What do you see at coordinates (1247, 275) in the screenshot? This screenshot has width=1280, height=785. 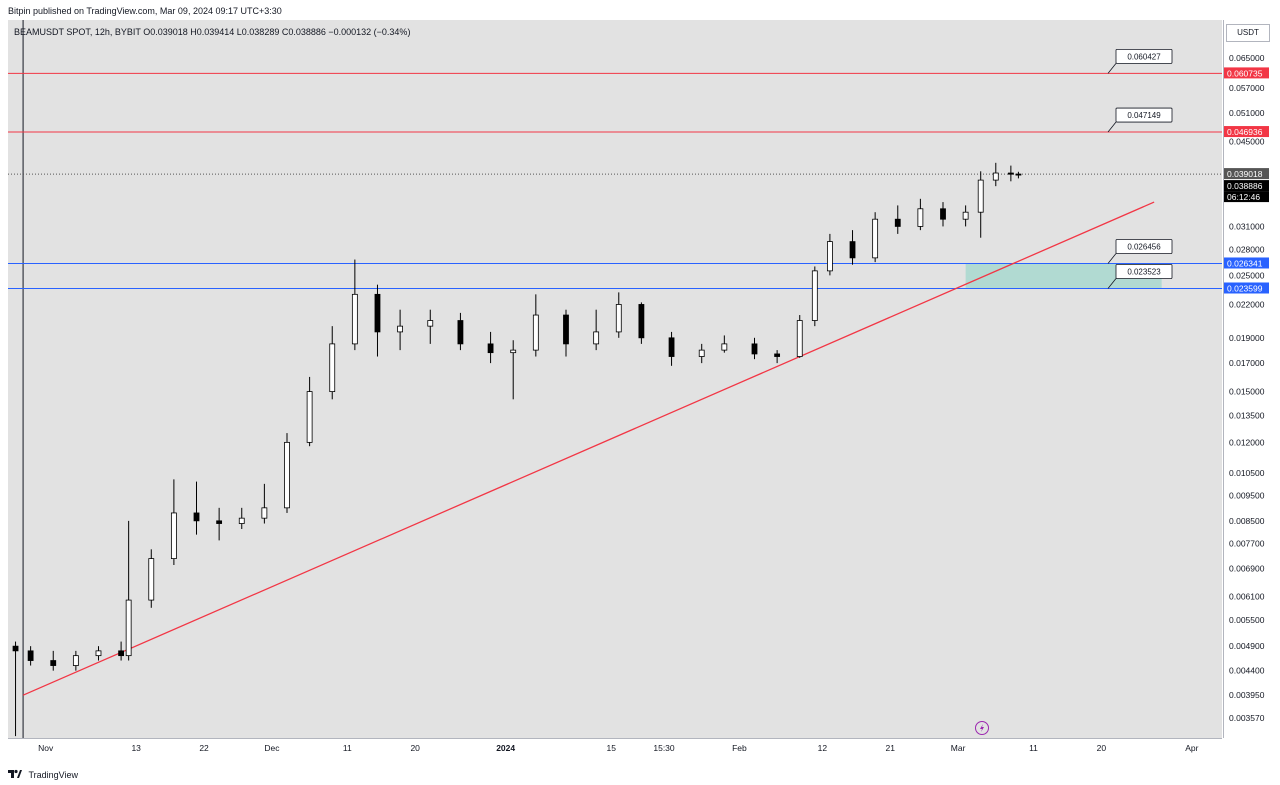 I see `price-tick-label: 0.025000` at bounding box center [1247, 275].